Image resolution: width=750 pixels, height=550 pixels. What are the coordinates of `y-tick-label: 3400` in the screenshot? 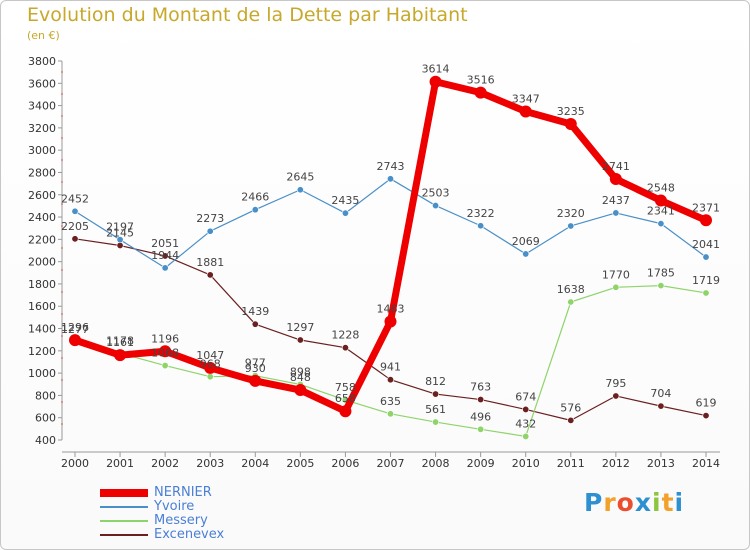 It's located at (42, 106).